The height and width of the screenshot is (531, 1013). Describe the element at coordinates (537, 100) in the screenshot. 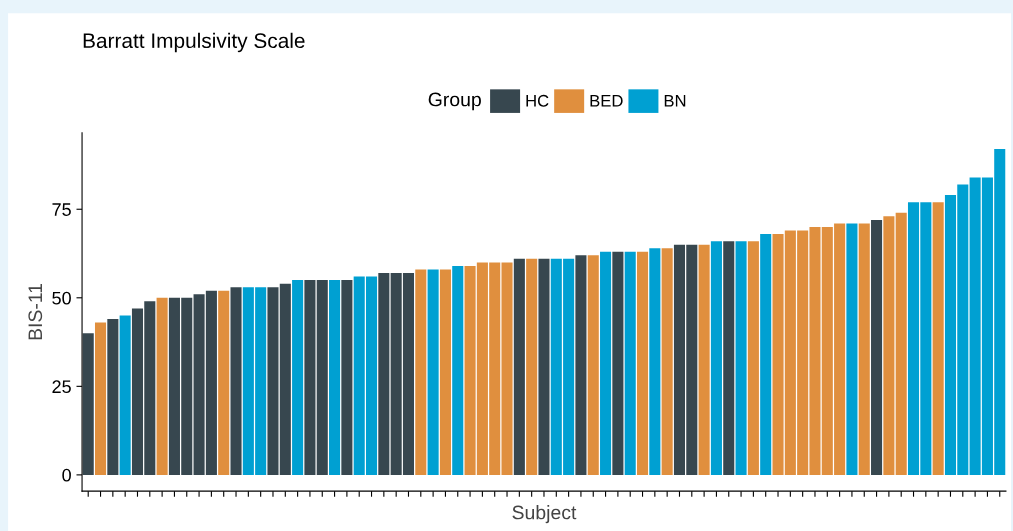

I see `legend-label: HC` at that location.